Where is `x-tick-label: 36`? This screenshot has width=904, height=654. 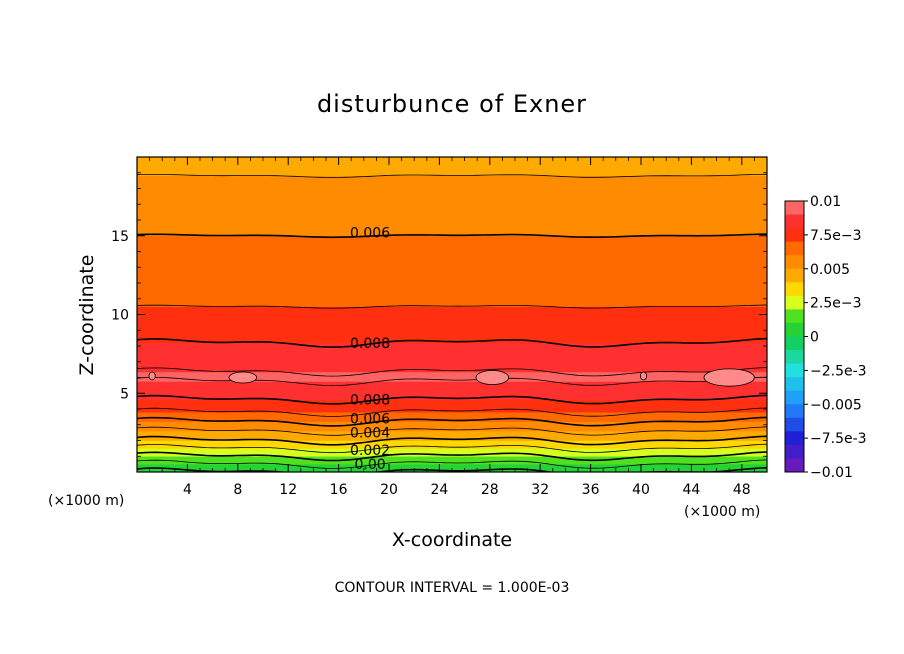
x-tick-label: 36 is located at coordinates (591, 490).